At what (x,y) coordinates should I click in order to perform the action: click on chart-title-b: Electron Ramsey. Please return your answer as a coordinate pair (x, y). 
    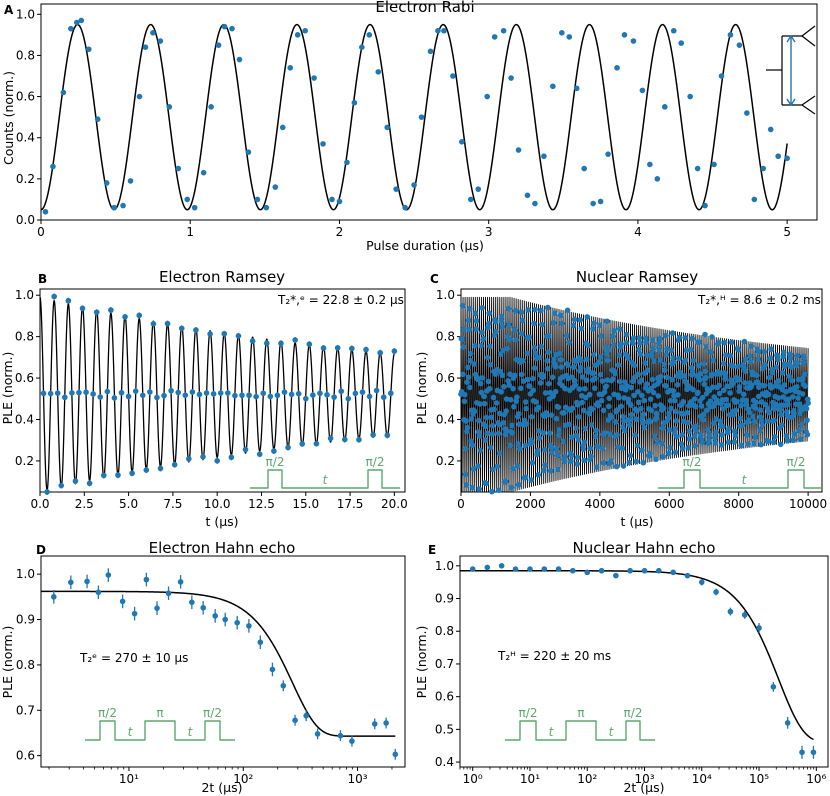
    Looking at the image, I should click on (222, 277).